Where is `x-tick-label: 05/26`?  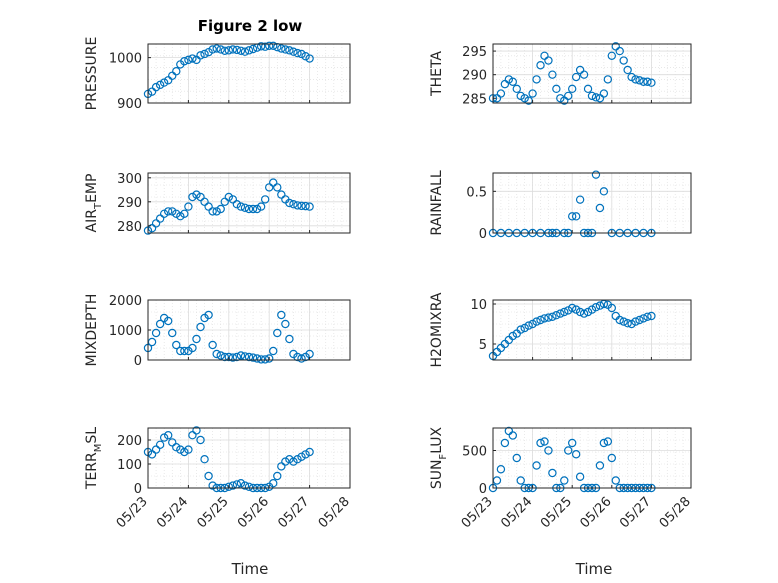 x-tick-label: 05/26 is located at coordinates (596, 512).